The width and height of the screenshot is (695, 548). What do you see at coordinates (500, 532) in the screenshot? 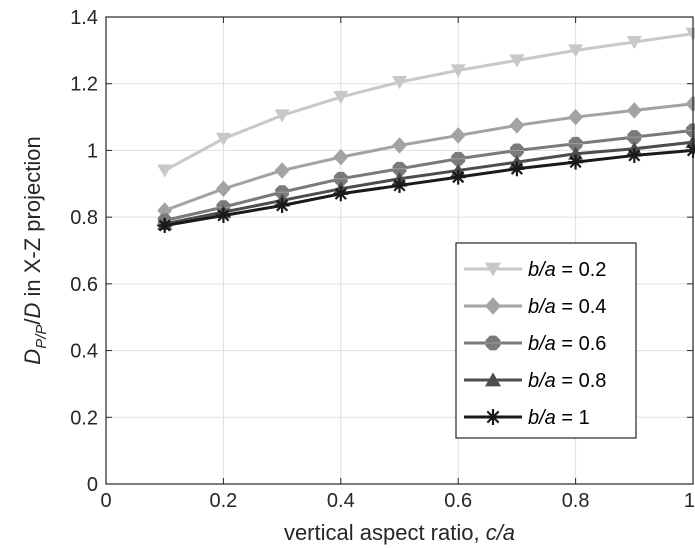
I see `x-axis-label-variable: c/a` at bounding box center [500, 532].